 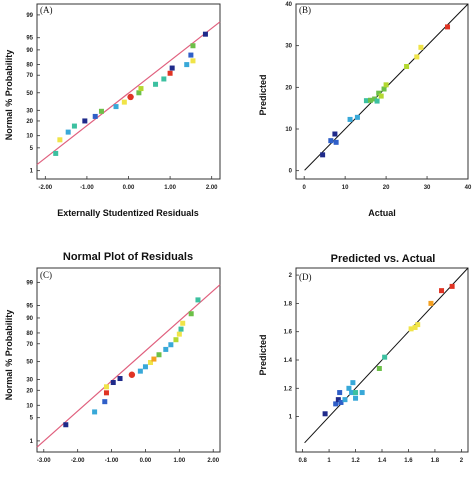 I want to click on panel-a-fit-line, so click(x=128, y=93).